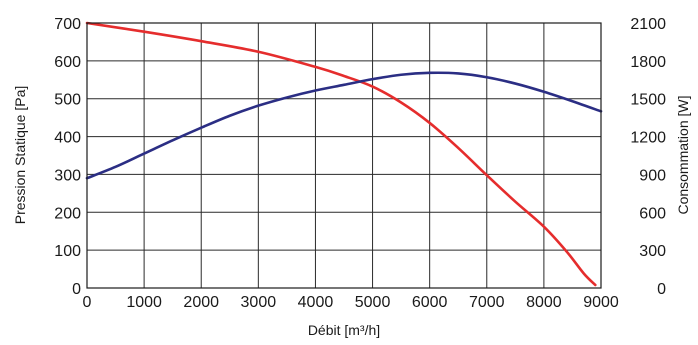 The image size is (698, 345). What do you see at coordinates (373, 302) in the screenshot?
I see `x-tick-label: 5000` at bounding box center [373, 302].